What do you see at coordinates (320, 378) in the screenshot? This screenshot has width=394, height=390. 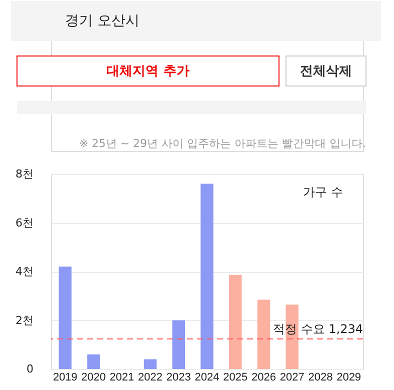 I see `x-tick-label: 2028` at bounding box center [320, 378].